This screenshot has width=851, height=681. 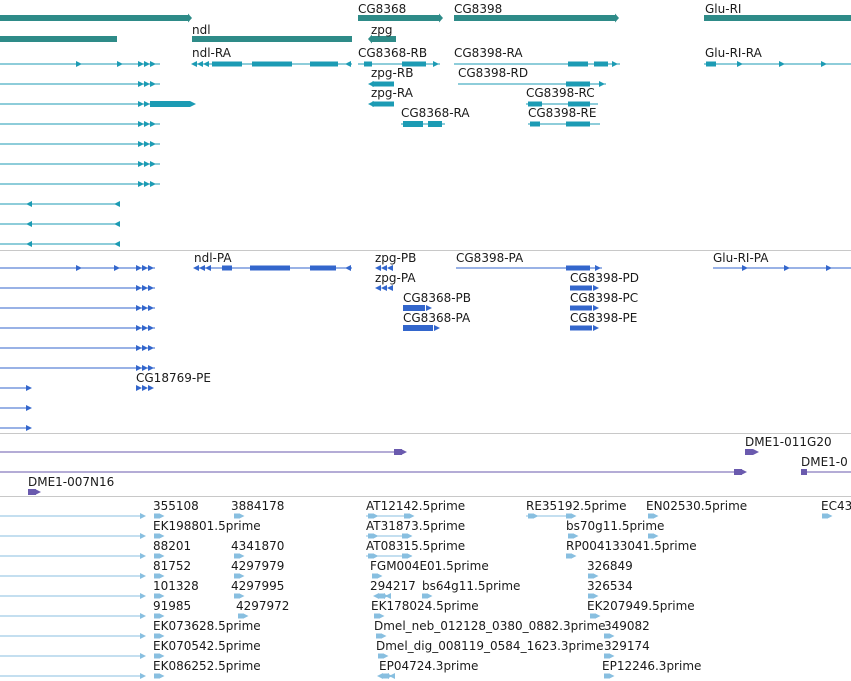 I want to click on protein-label-zpg-pa: zpg-PA, so click(x=395, y=278).